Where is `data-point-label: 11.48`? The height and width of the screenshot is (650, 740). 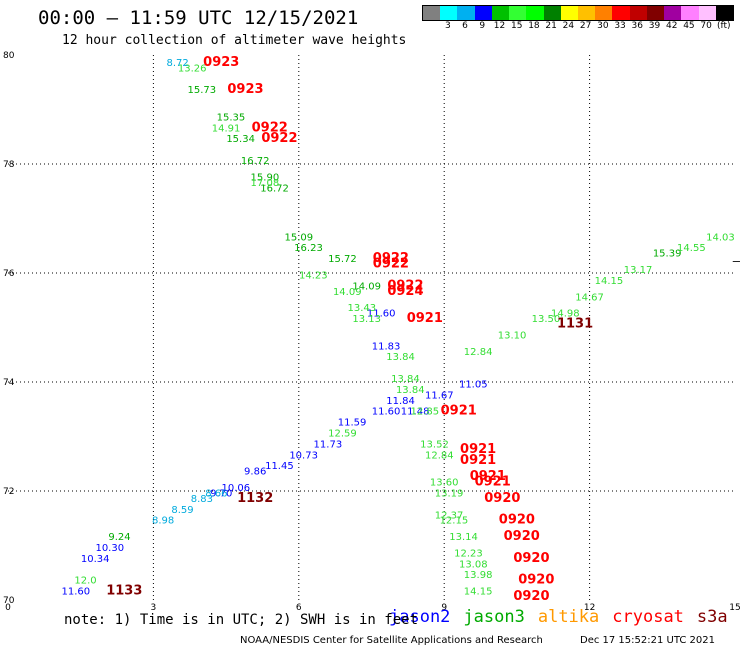
data-point-label: 11.48 is located at coordinates (415, 412).